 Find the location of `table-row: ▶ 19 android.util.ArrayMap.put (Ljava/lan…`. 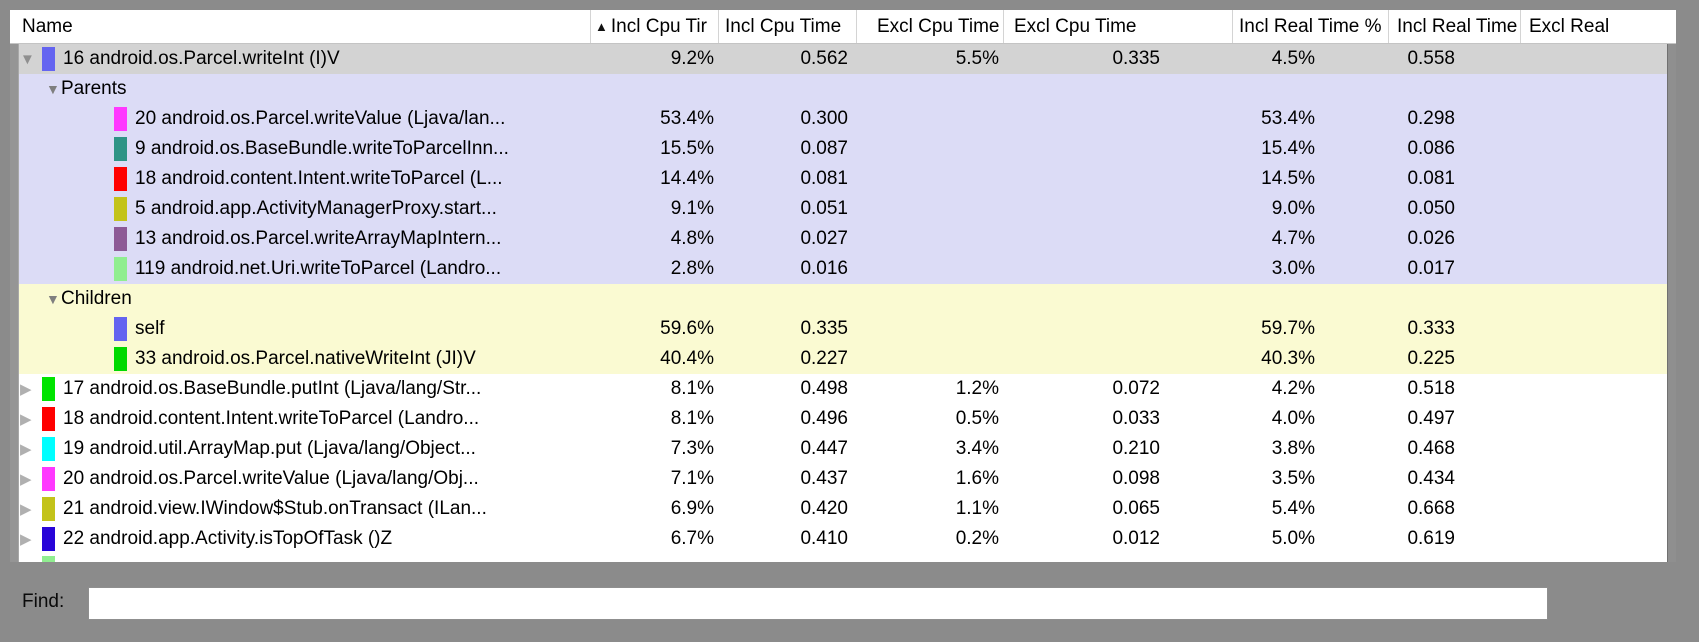

table-row: ▶ 19 android.util.ArrayMap.put (Ljava/lan… is located at coordinates (843, 449).